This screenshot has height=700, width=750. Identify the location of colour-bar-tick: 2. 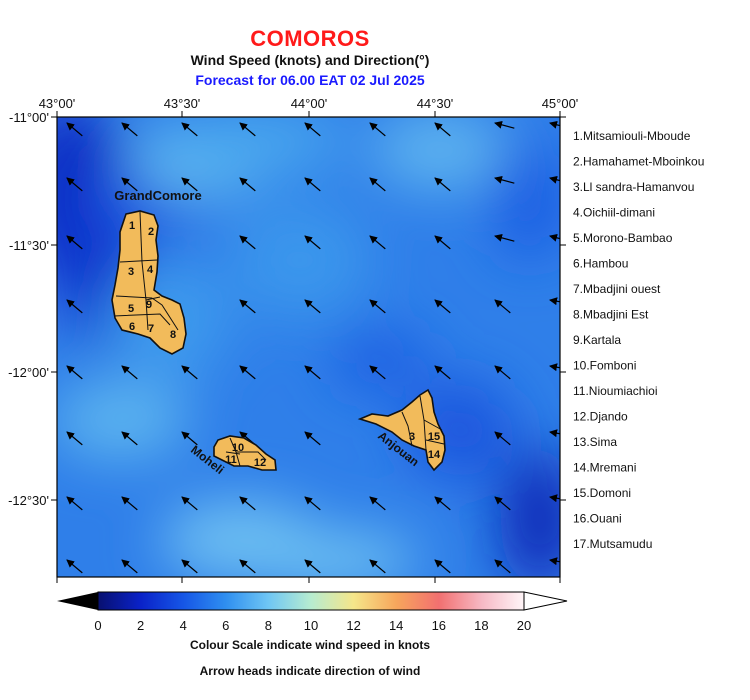
(140, 625).